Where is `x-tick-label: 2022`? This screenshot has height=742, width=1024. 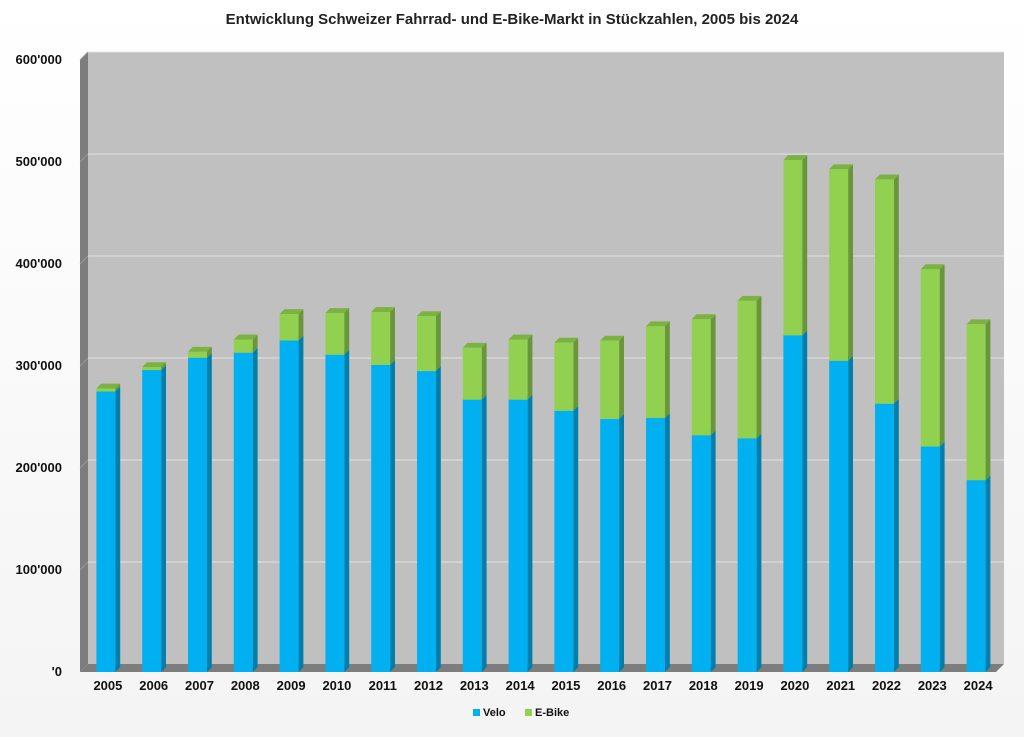 x-tick-label: 2022 is located at coordinates (886, 685).